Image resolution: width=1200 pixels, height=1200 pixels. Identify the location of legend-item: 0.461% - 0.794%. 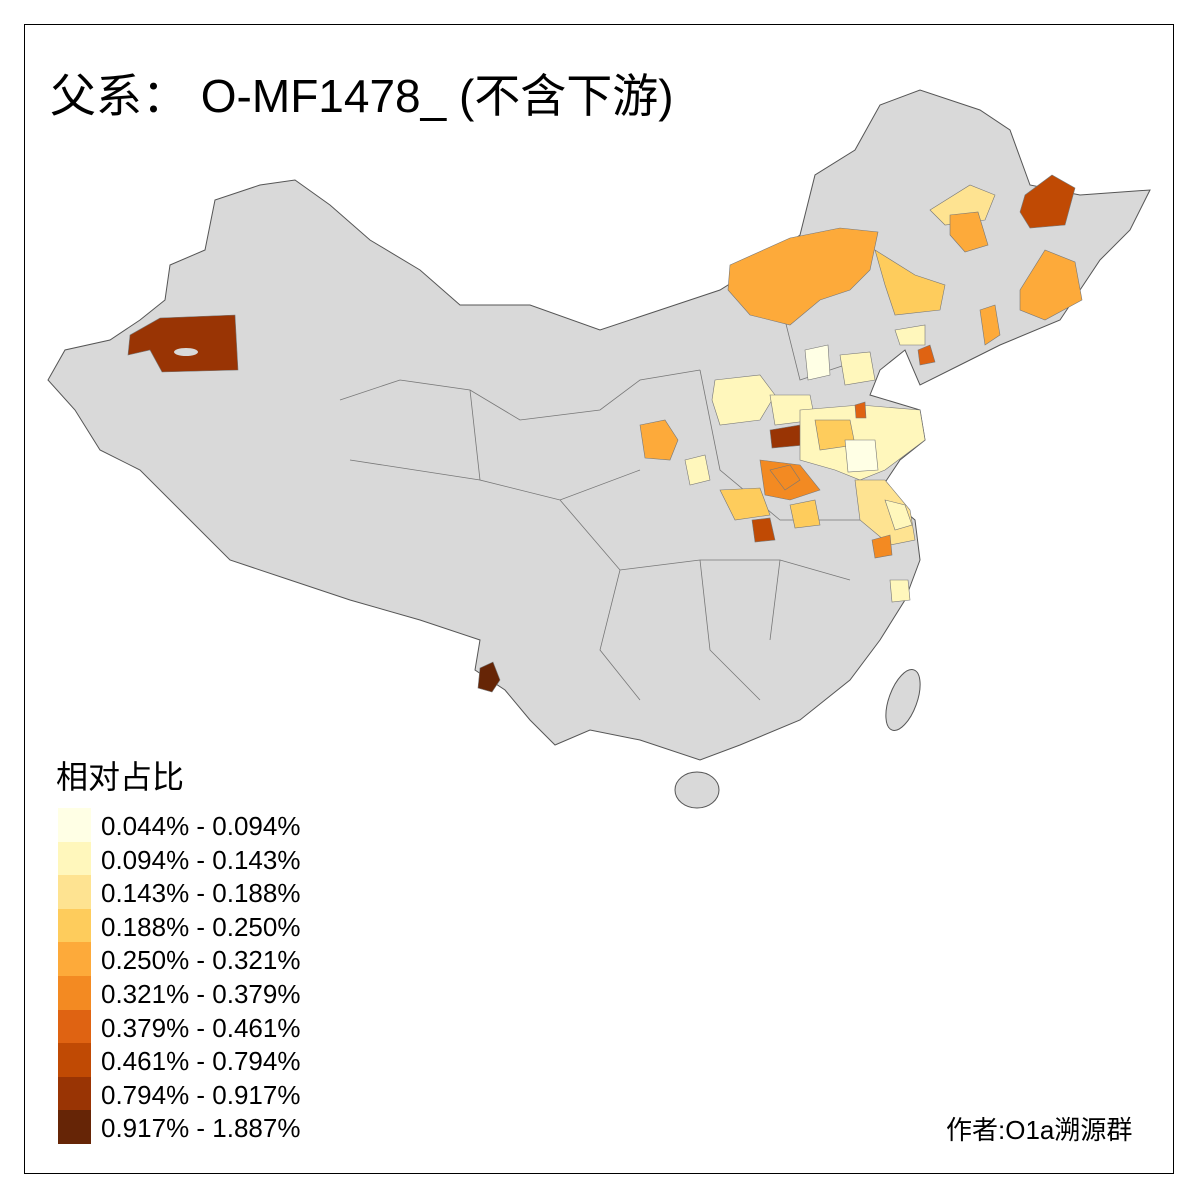
(208, 1060).